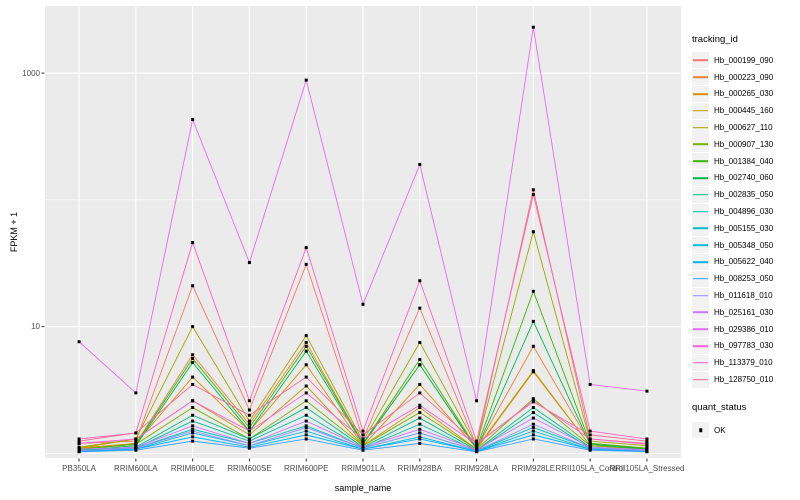 This screenshot has height=500, width=800. Describe the element at coordinates (363, 468) in the screenshot. I see `x-tick-label: RRIM901LA` at that location.